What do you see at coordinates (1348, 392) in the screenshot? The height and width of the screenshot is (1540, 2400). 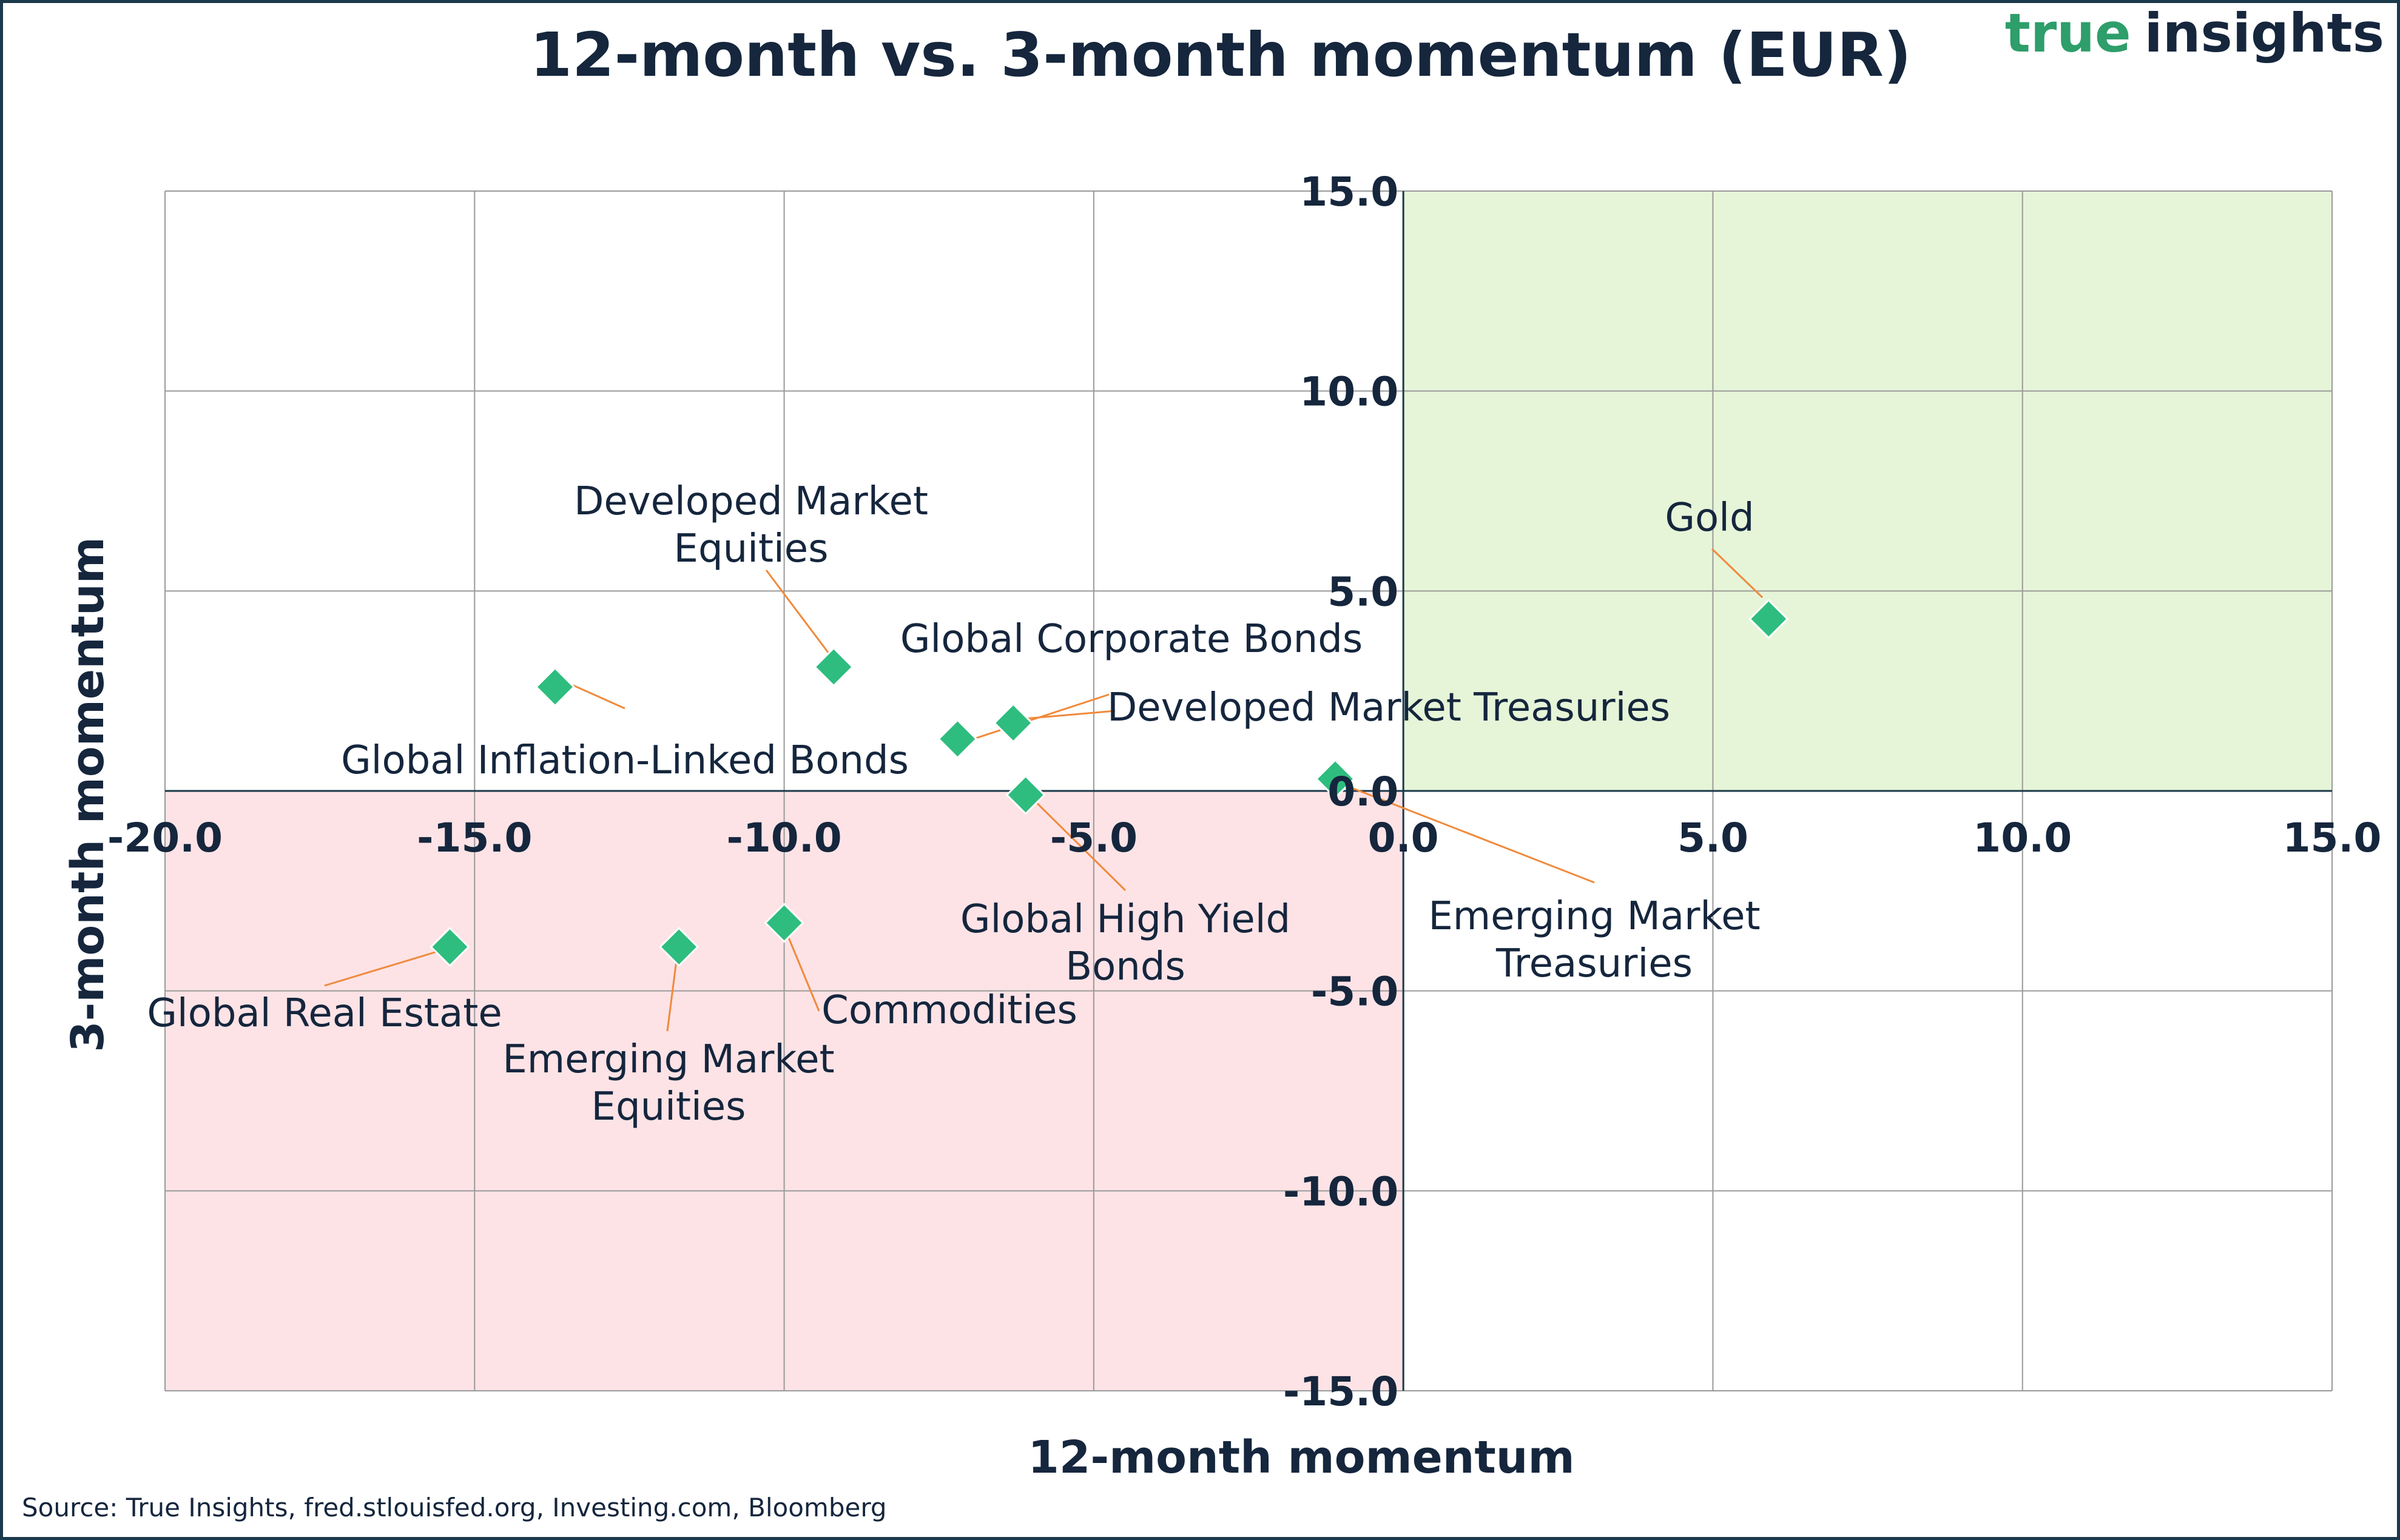 I see `y-tick-label: 10.0` at bounding box center [1348, 392].